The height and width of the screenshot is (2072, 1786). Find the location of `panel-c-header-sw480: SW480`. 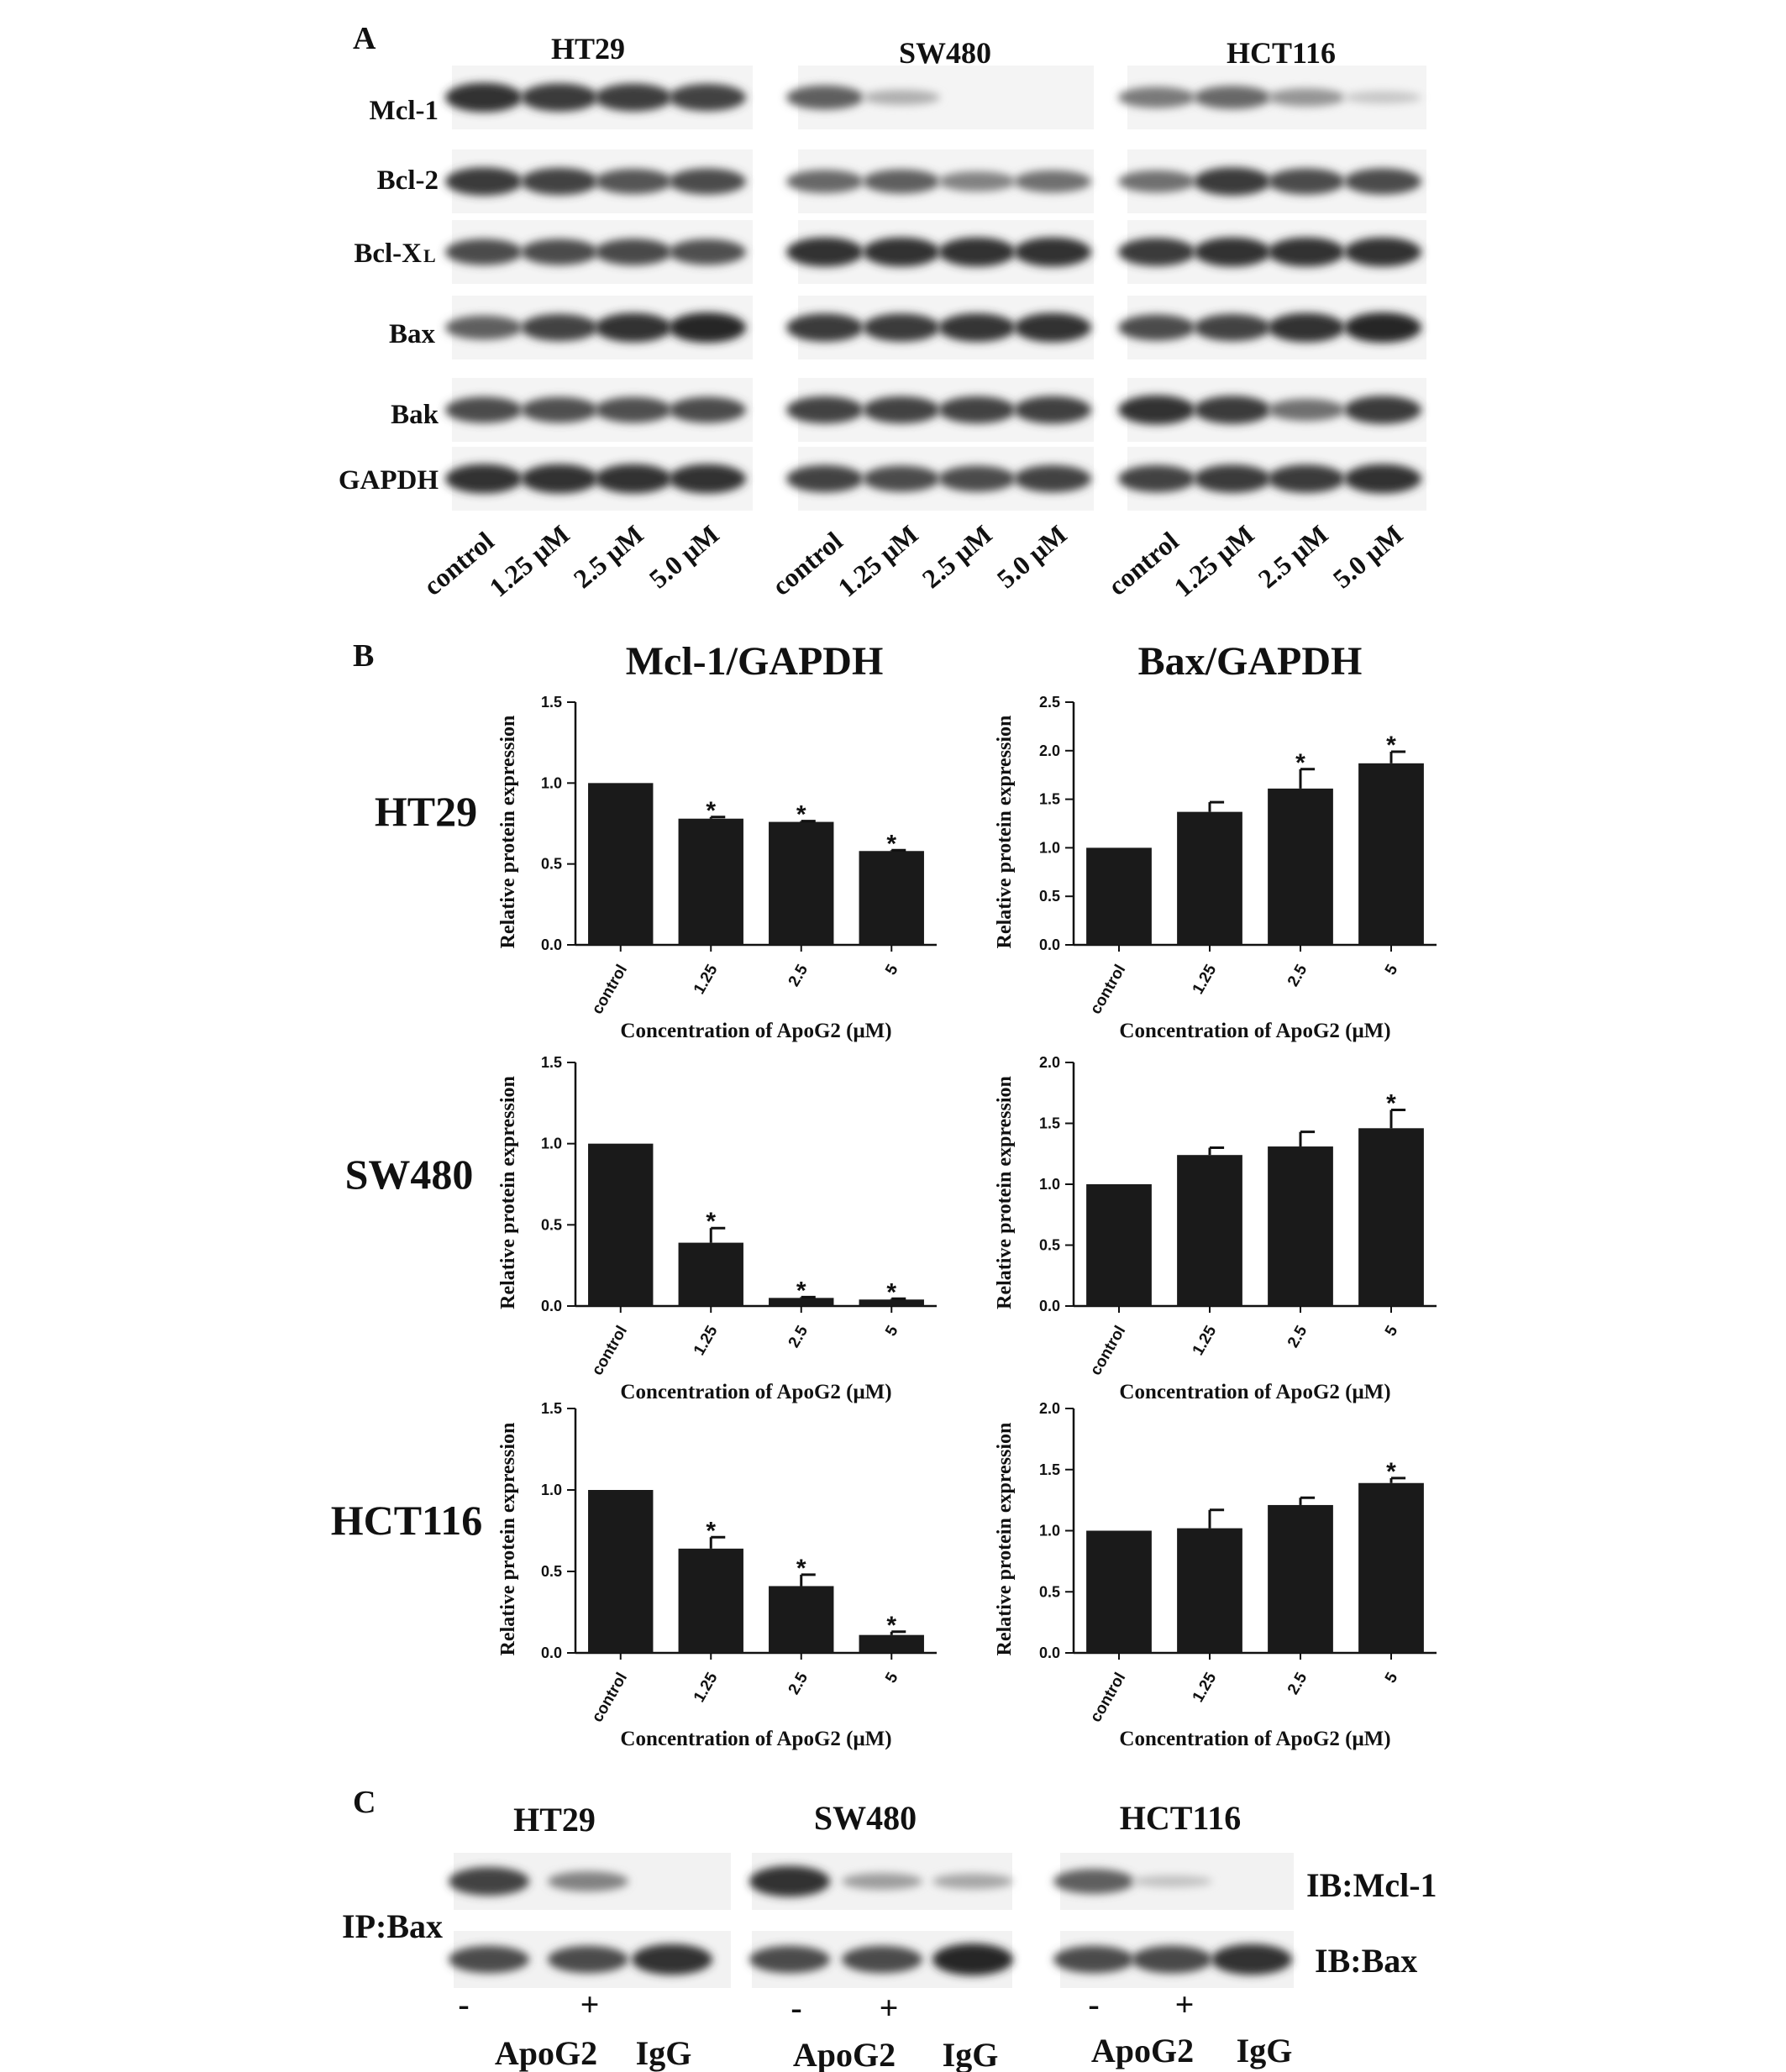

panel-c-header-sw480: SW480 is located at coordinates (865, 1818).